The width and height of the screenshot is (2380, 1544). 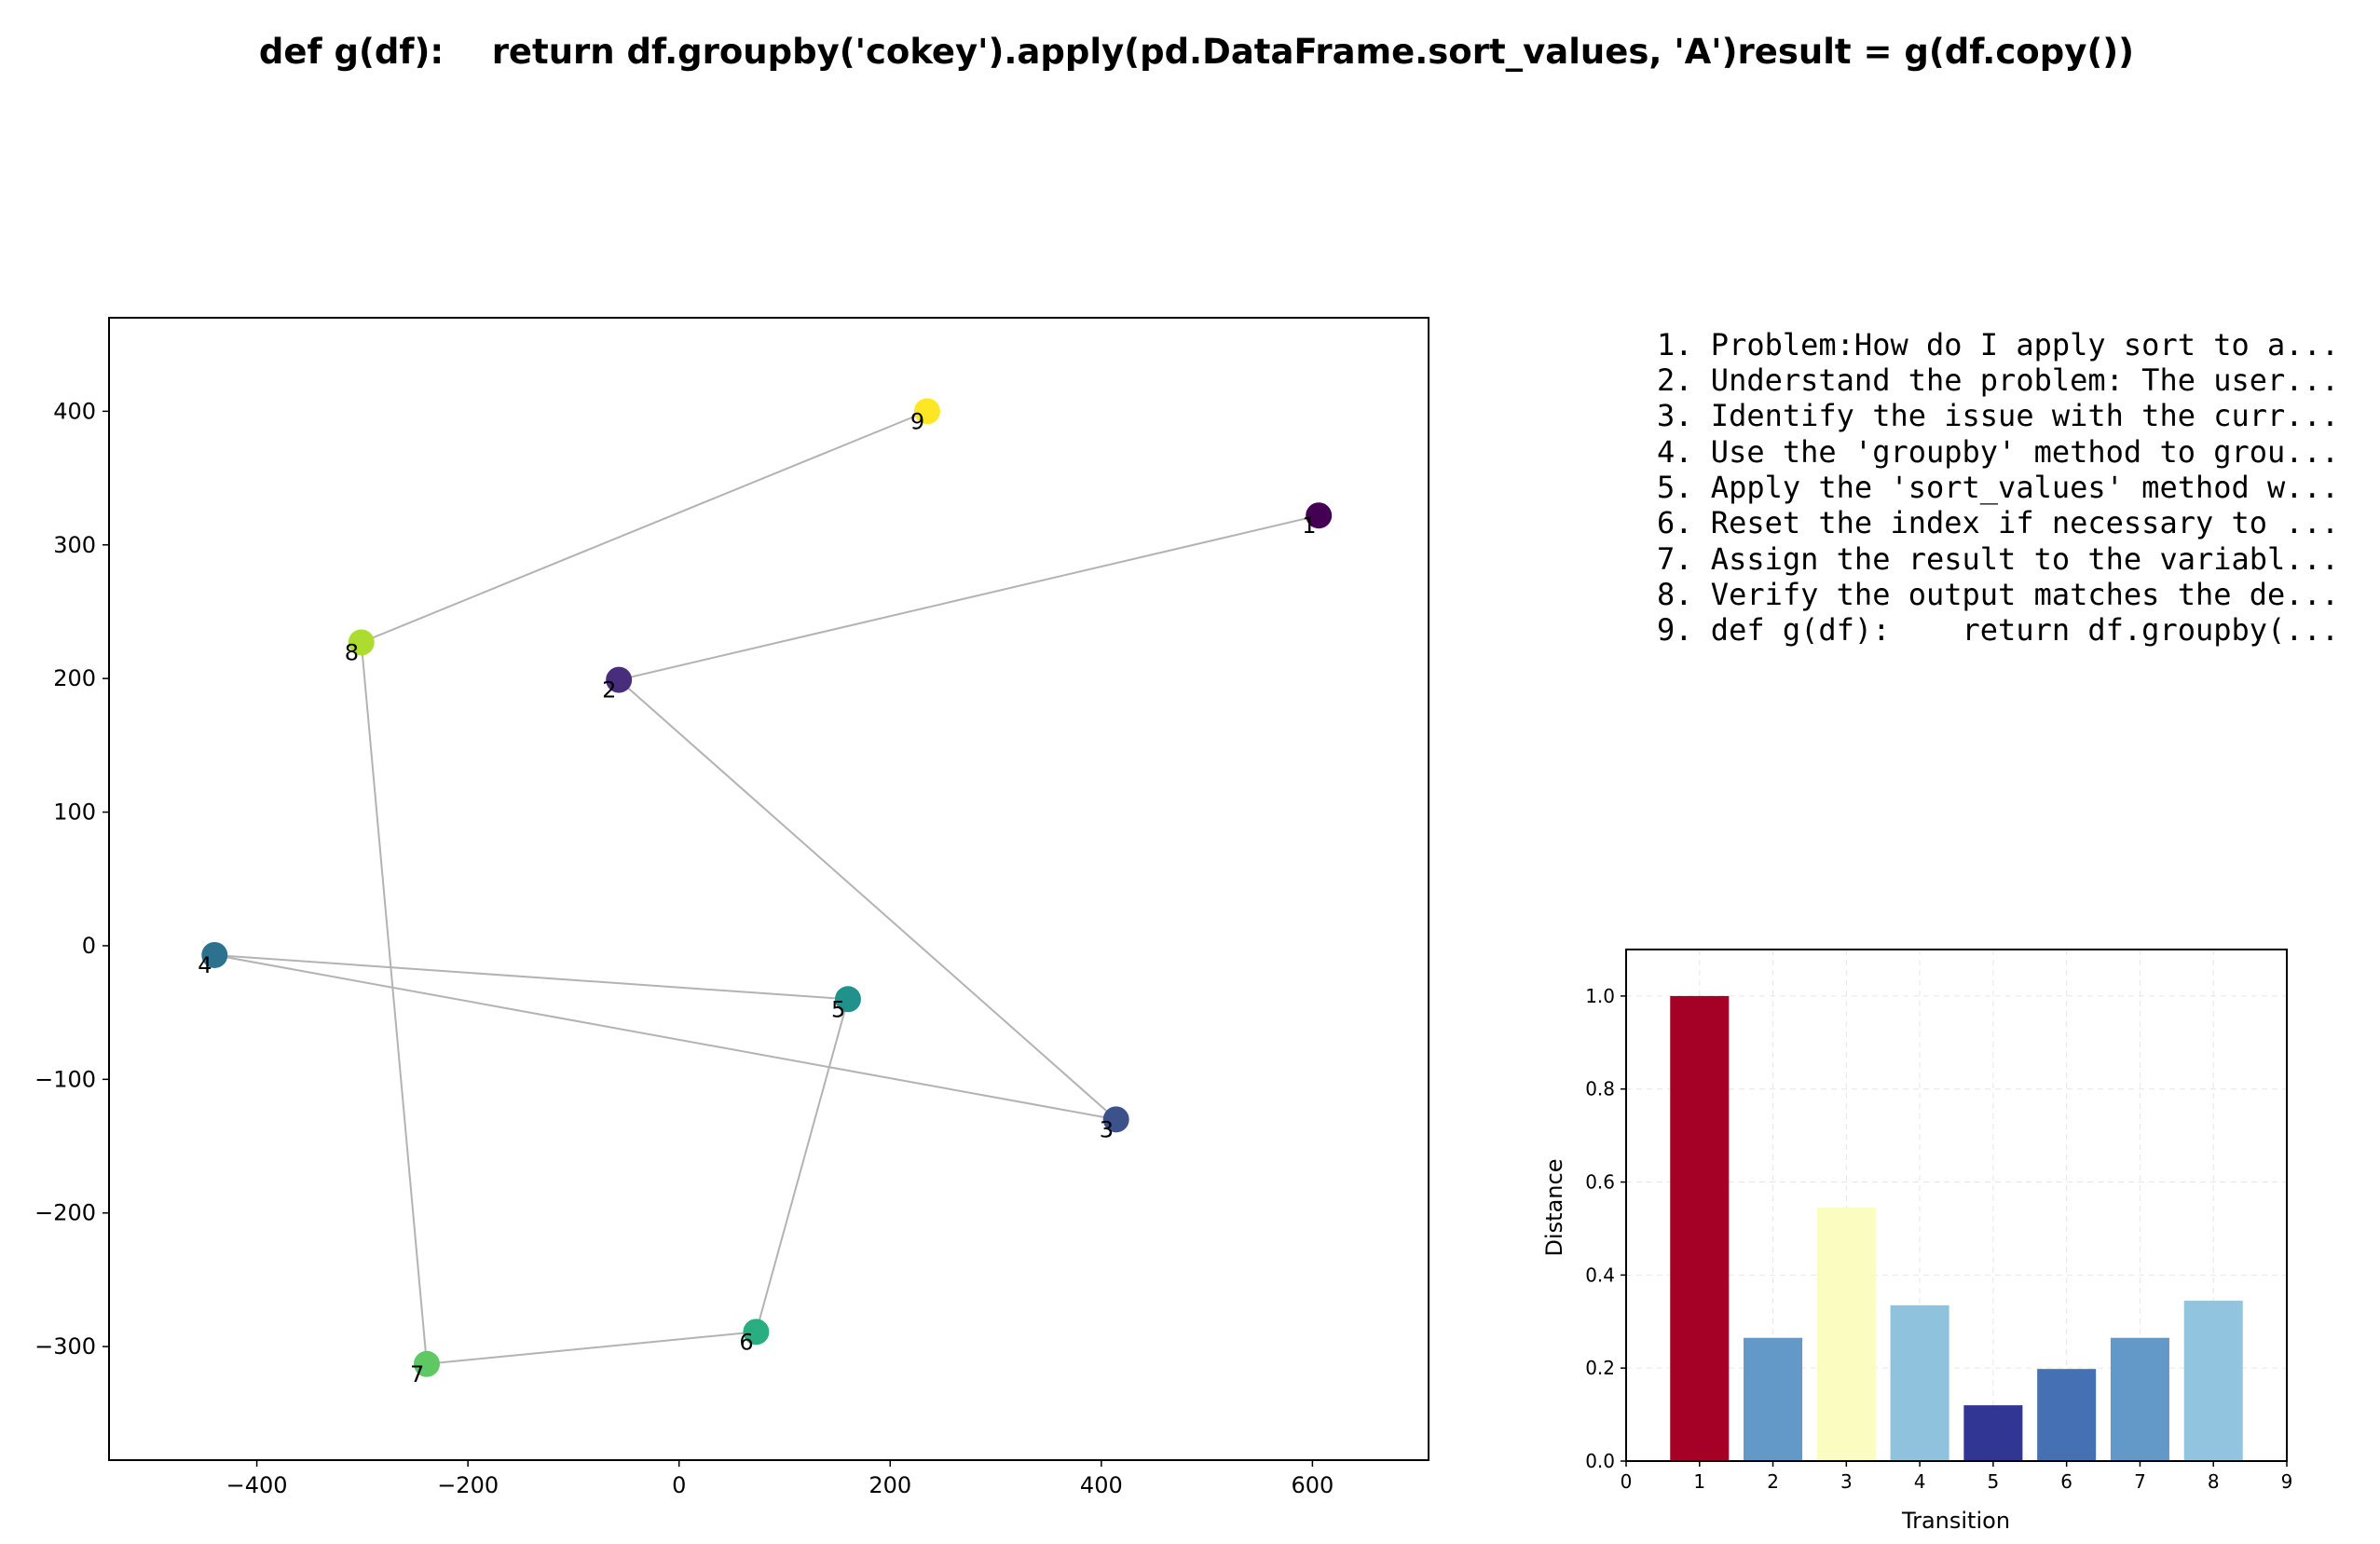 I want to click on scatter-point-label-5: 5, so click(x=838, y=1009).